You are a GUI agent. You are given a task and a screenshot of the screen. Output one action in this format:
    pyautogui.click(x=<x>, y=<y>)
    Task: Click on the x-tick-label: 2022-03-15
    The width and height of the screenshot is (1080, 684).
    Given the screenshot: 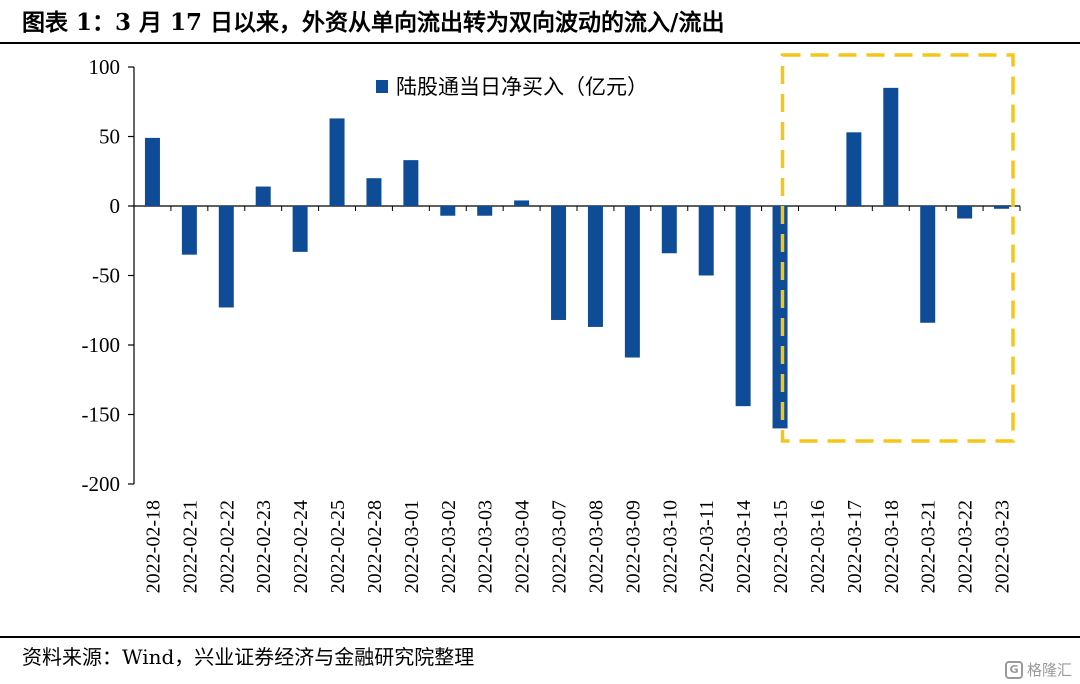 What is the action you would take?
    pyautogui.click(x=781, y=546)
    